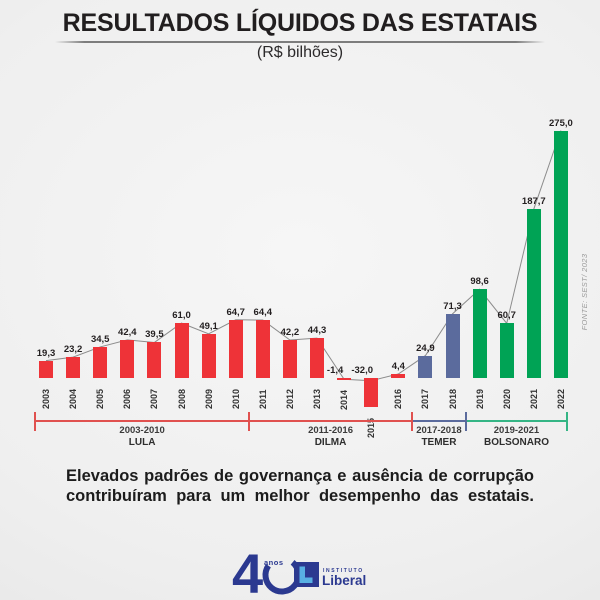 The image size is (600, 600). I want to click on period-line-lula, so click(142, 421).